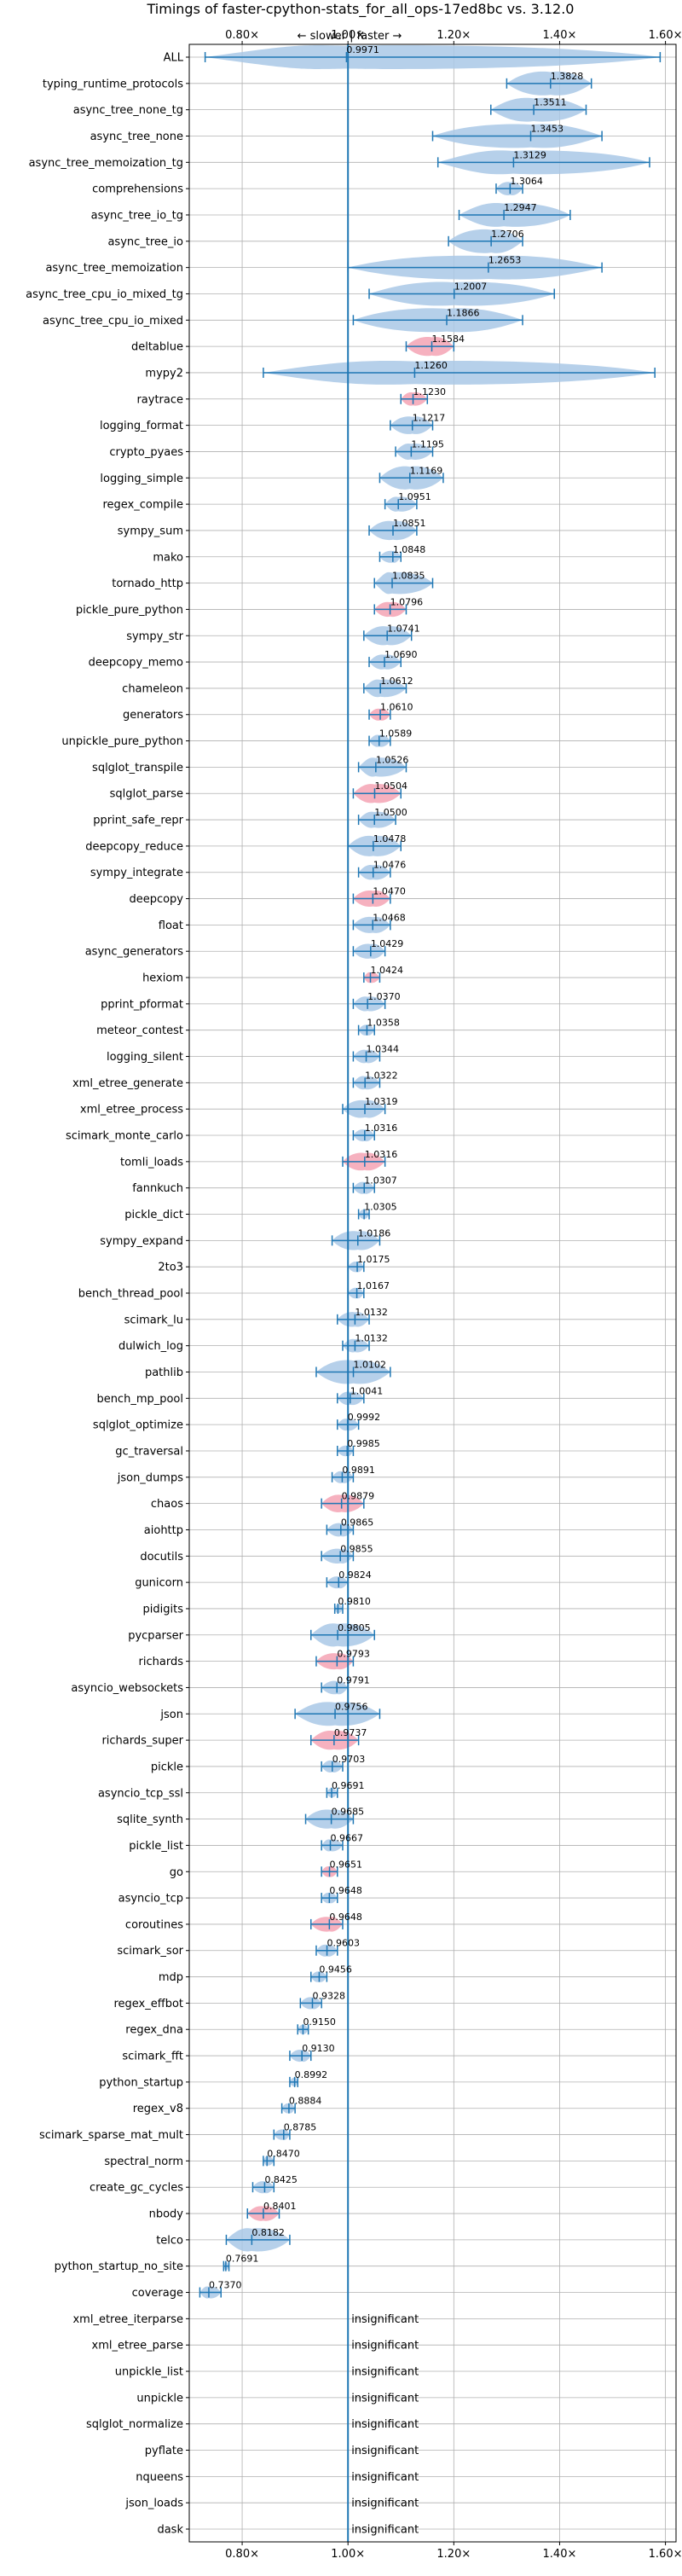 This screenshot has width=682, height=2576. I want to click on value-label: 1.1866, so click(464, 312).